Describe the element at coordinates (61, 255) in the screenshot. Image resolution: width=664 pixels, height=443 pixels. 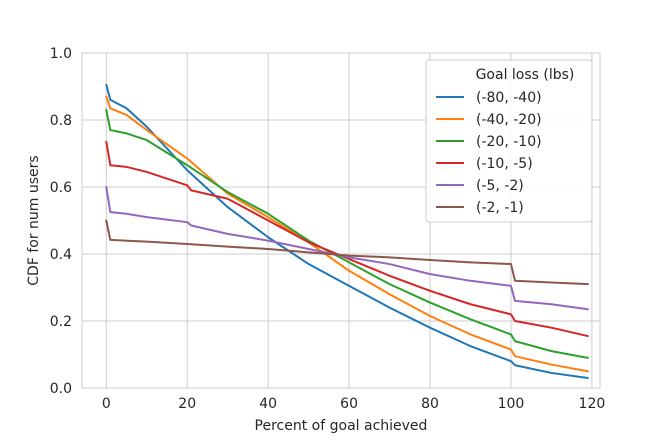
I see `y-tick-label: 0.4` at that location.